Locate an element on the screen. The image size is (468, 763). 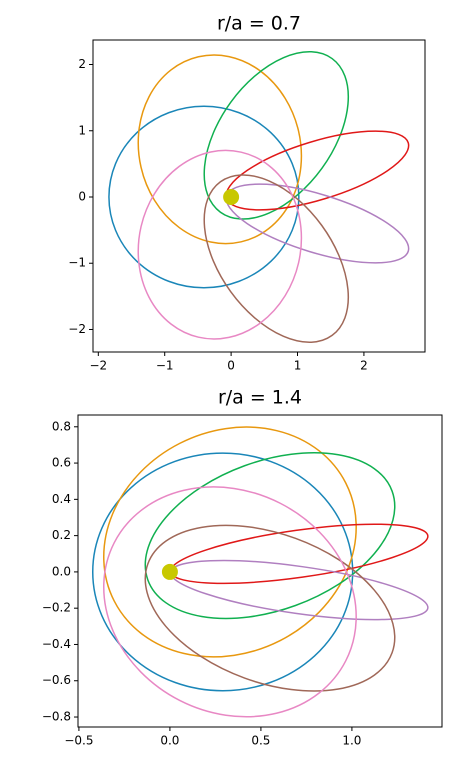
y-tick-label: 0.4 is located at coordinates (61, 499).